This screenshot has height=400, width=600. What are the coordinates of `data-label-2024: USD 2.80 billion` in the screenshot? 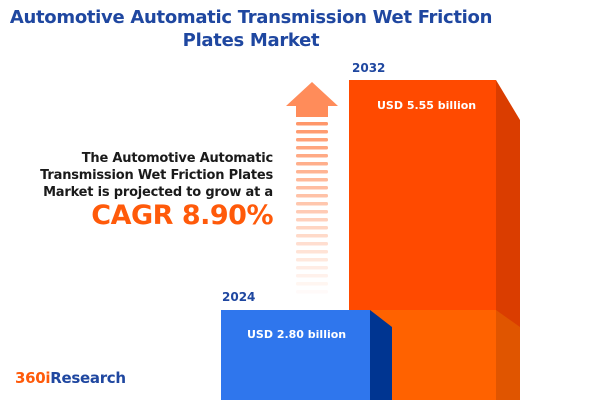 It's located at (297, 334).